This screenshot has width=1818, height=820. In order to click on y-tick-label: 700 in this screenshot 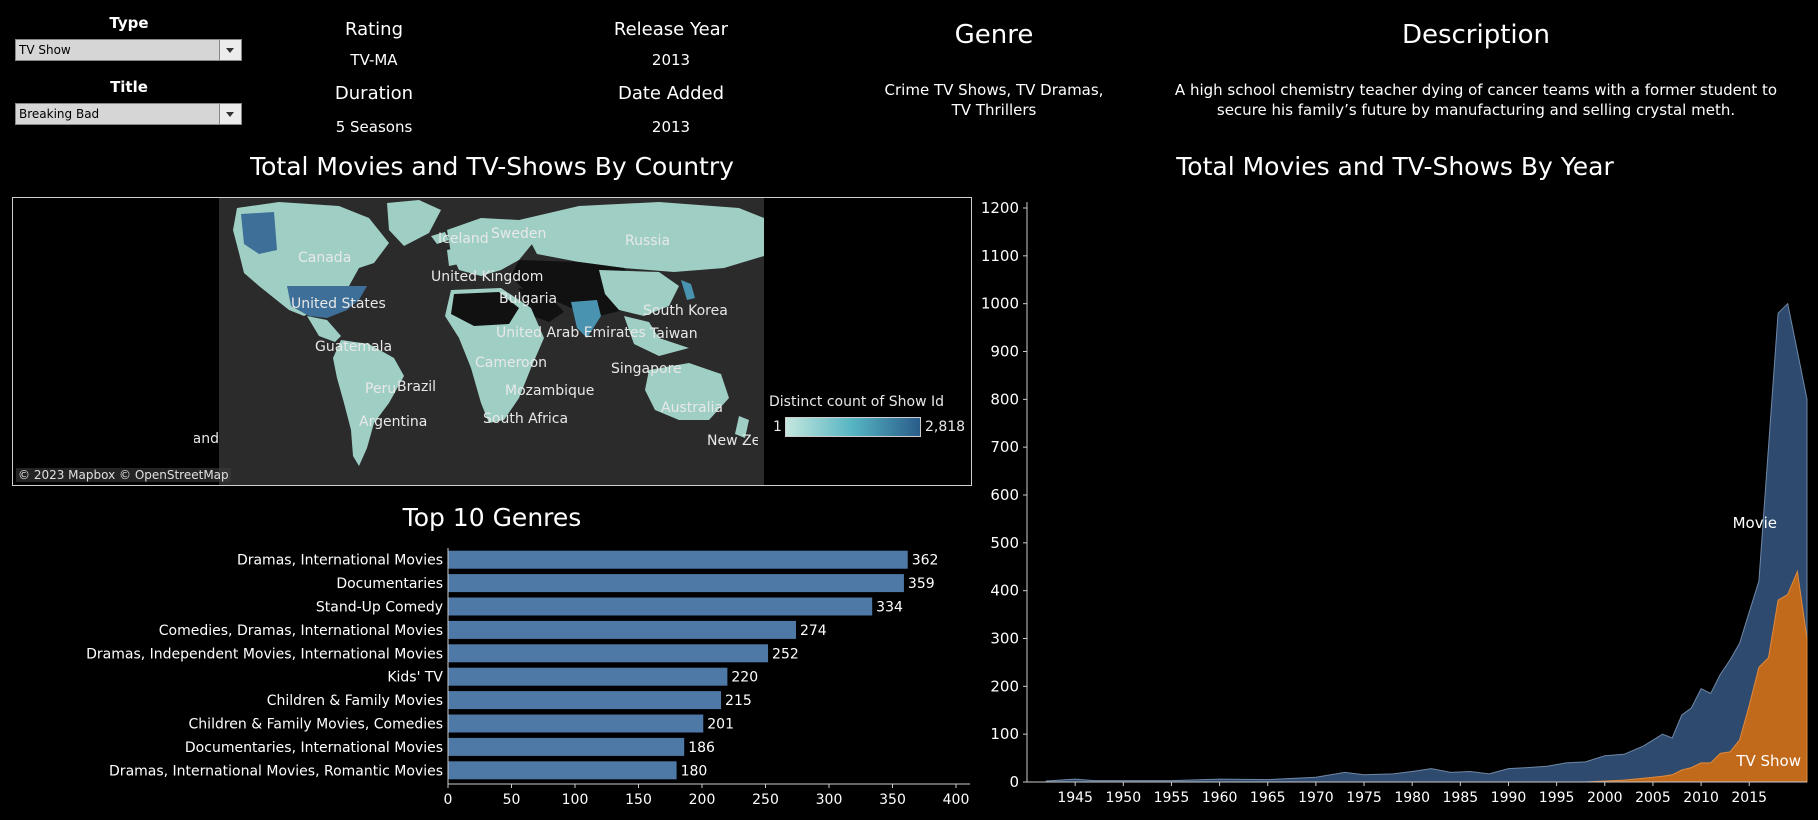, I will do `click(1004, 447)`.